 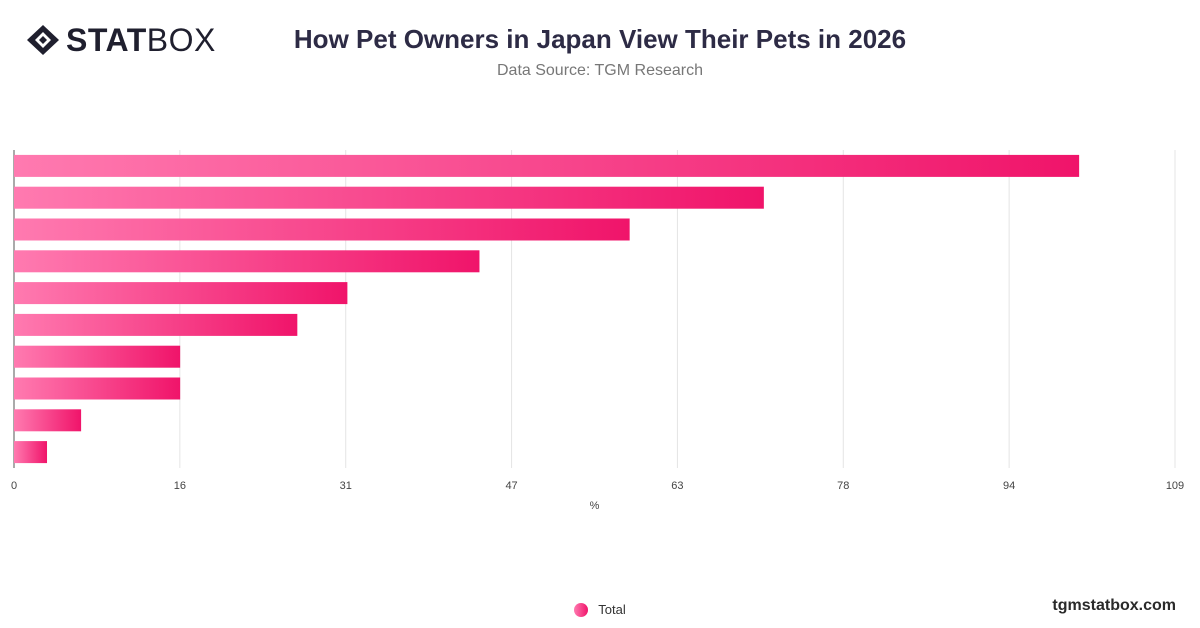 I want to click on chart-subtitle: Data Source: TGM Research, so click(x=599, y=70).